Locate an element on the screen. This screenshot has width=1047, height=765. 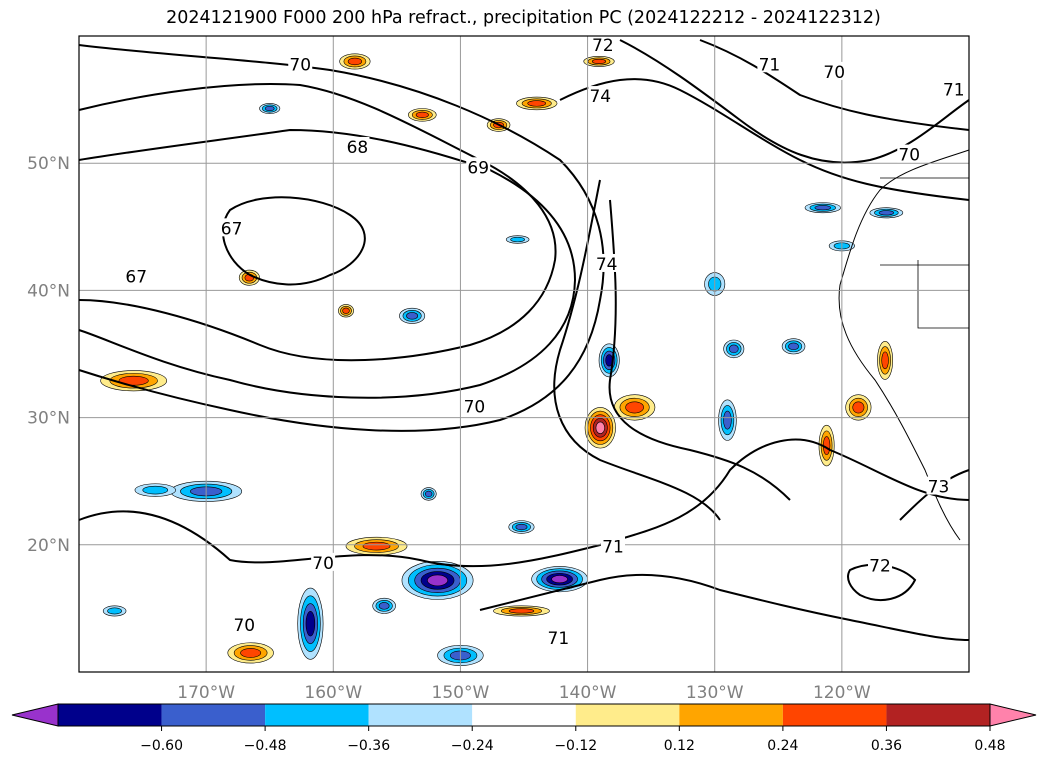
colorbar-extend-min is located at coordinates (35, 715).